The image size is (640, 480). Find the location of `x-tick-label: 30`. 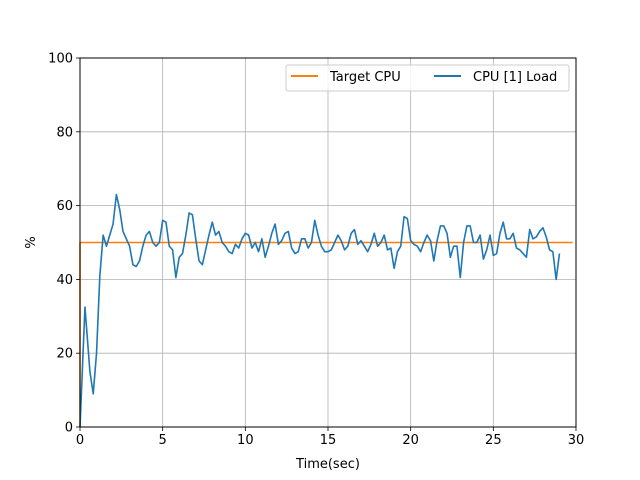

x-tick-label: 30 is located at coordinates (576, 440).